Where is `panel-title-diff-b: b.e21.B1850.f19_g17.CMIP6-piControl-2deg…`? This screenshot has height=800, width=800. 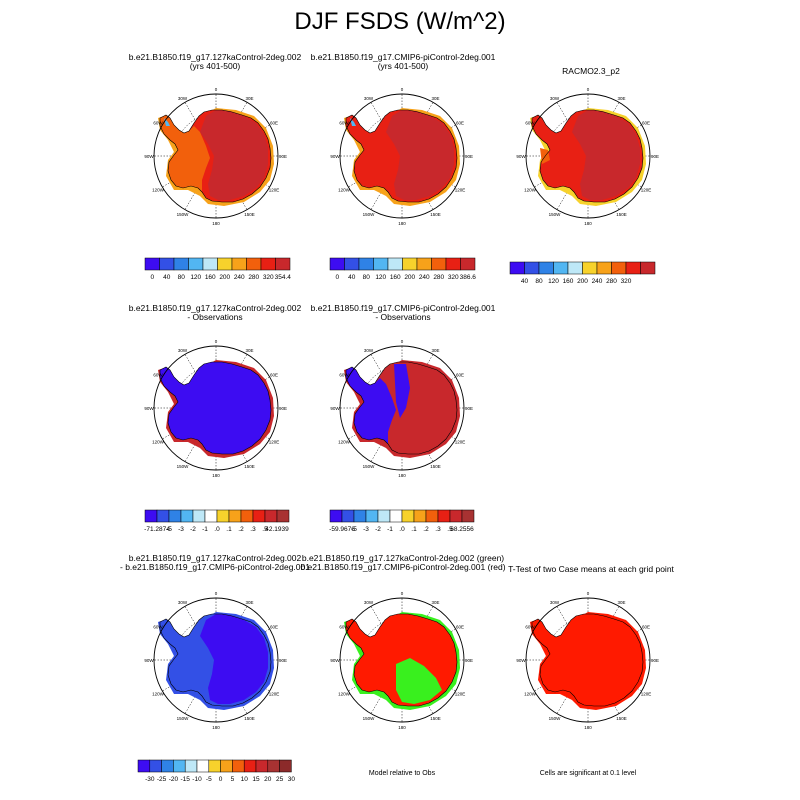 panel-title-diff-b: b.e21.B1850.f19_g17.CMIP6-piControl-2deg… is located at coordinates (403, 313).